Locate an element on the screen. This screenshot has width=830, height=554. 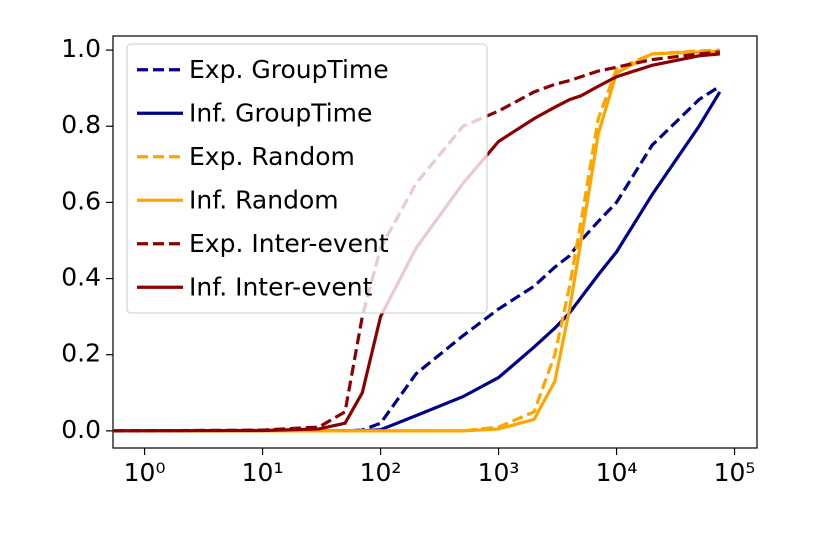
x-tick-label: 10⁰ is located at coordinates (145, 472).